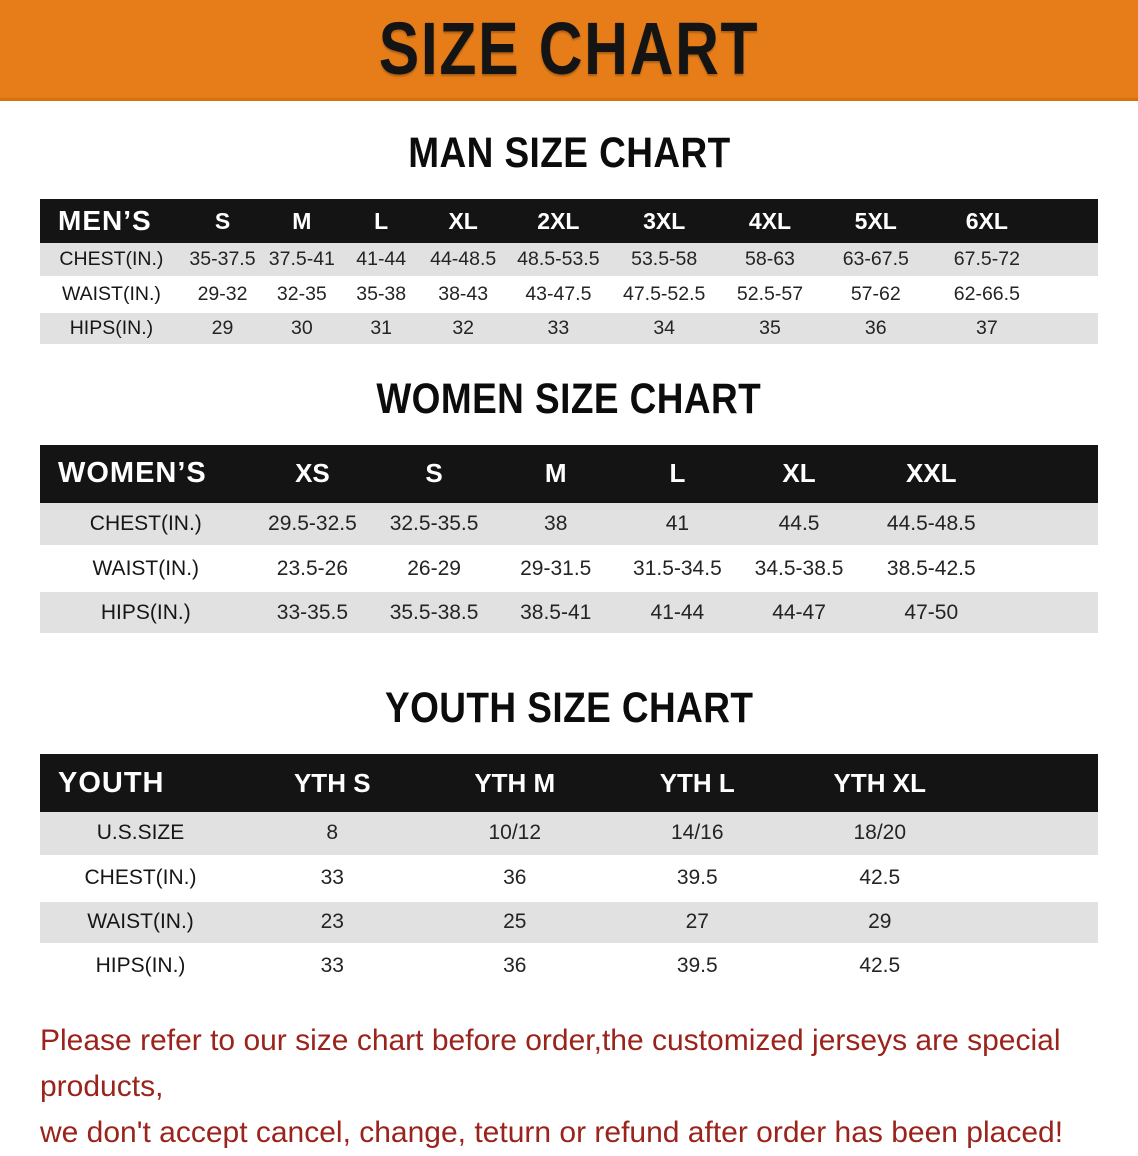  I want to click on size-value-cell: 35.5-38.5, so click(434, 612).